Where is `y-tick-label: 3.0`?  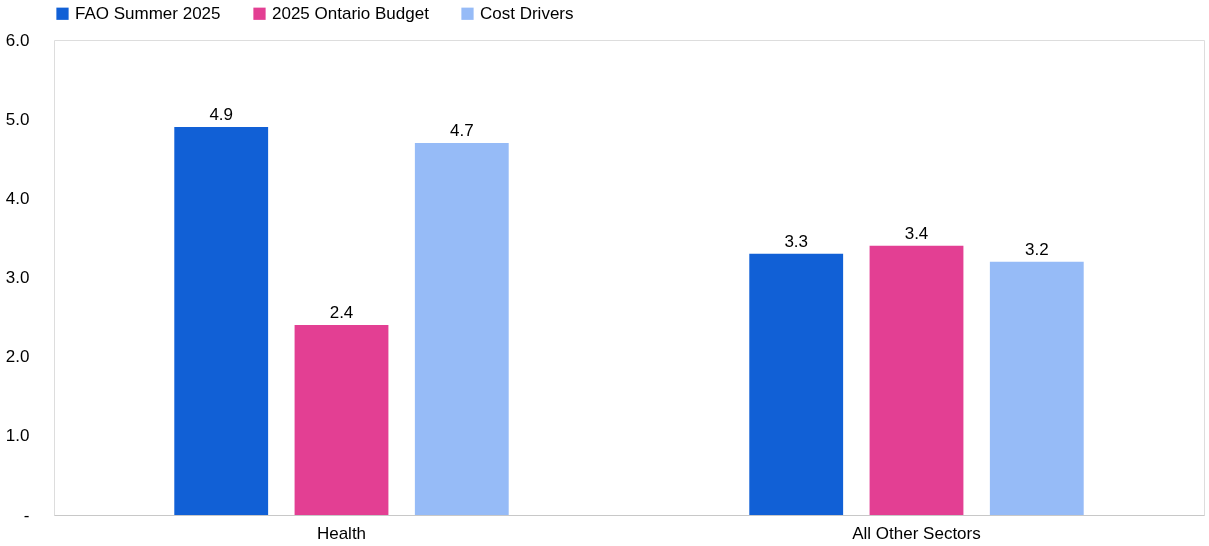 y-tick-label: 3.0 is located at coordinates (17, 277).